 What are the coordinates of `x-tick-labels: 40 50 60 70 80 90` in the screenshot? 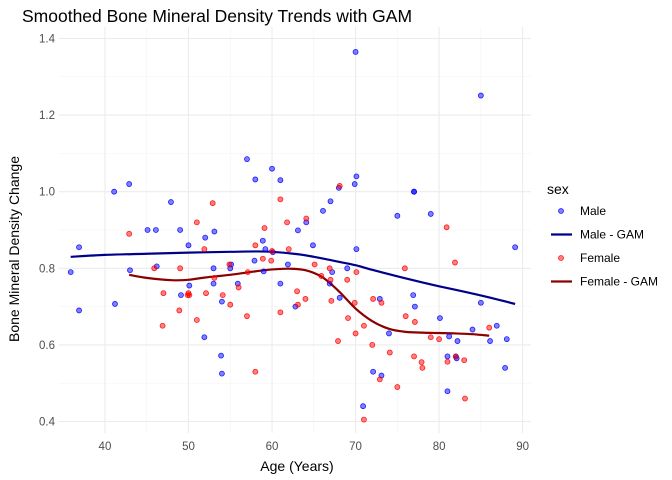 It's located at (314, 447).